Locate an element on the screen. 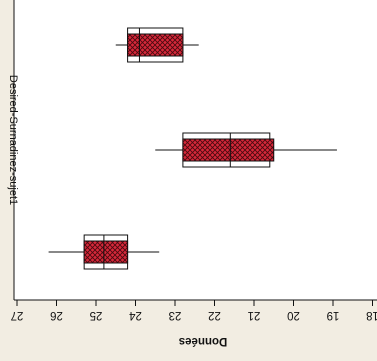 The image size is (377, 361). x-tick-label: 20 is located at coordinates (293, 315).